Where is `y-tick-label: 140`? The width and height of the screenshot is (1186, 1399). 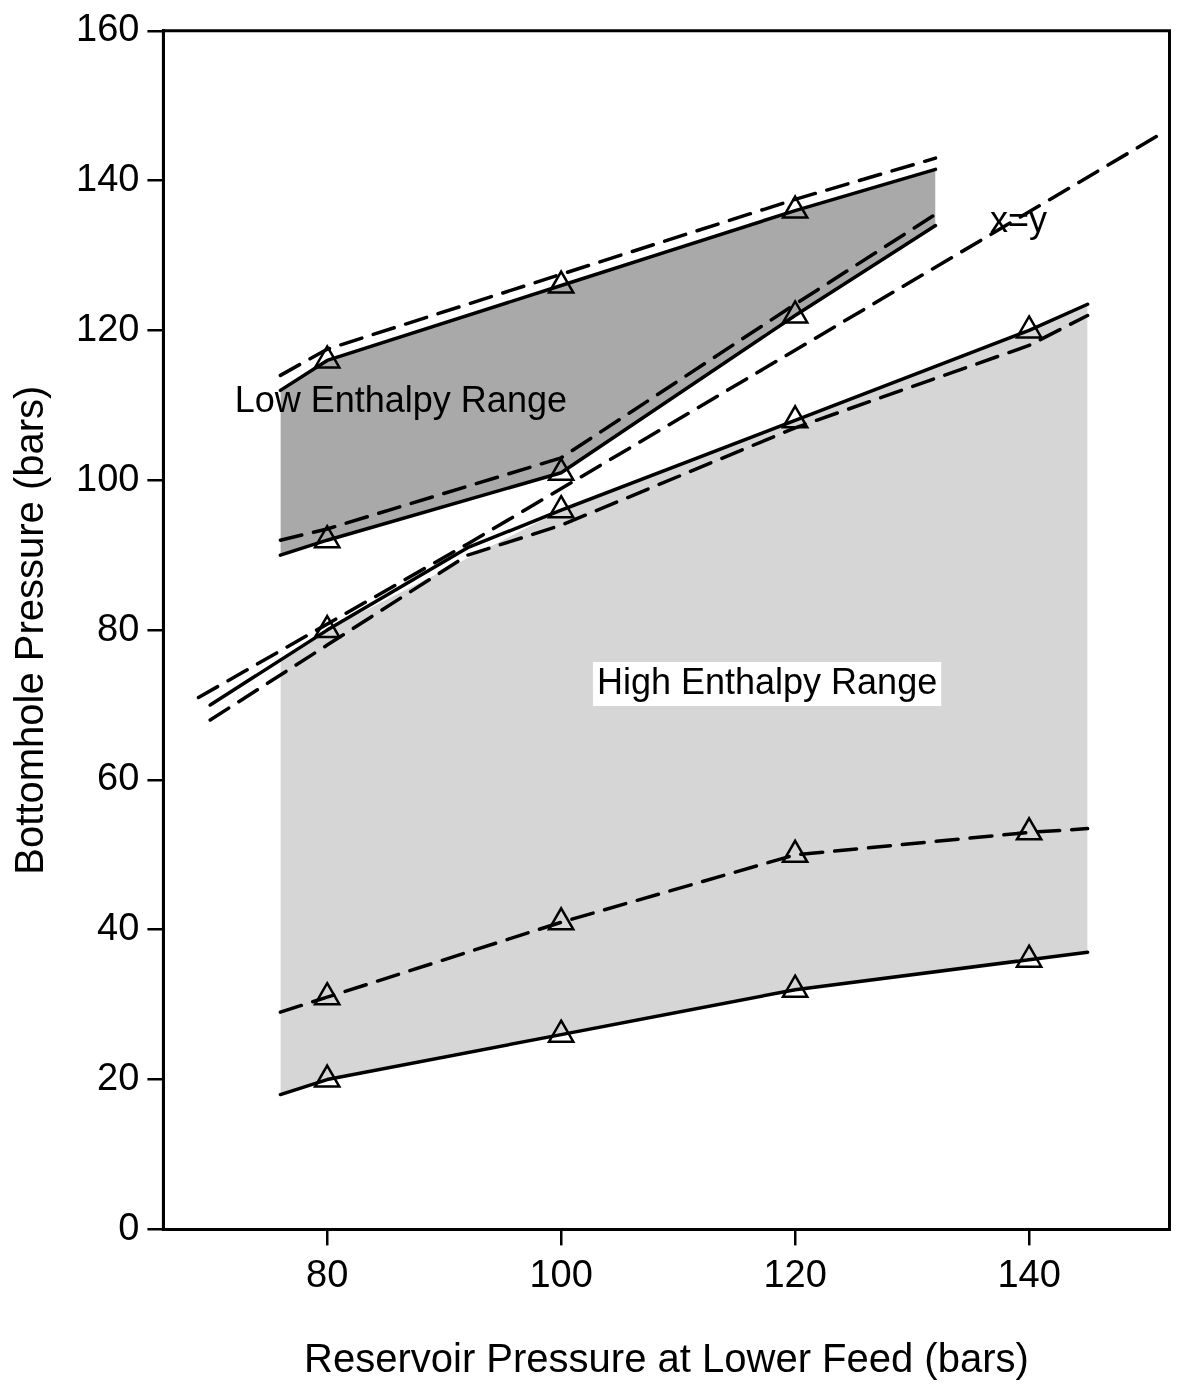
y-tick-label: 140 is located at coordinates (108, 178).